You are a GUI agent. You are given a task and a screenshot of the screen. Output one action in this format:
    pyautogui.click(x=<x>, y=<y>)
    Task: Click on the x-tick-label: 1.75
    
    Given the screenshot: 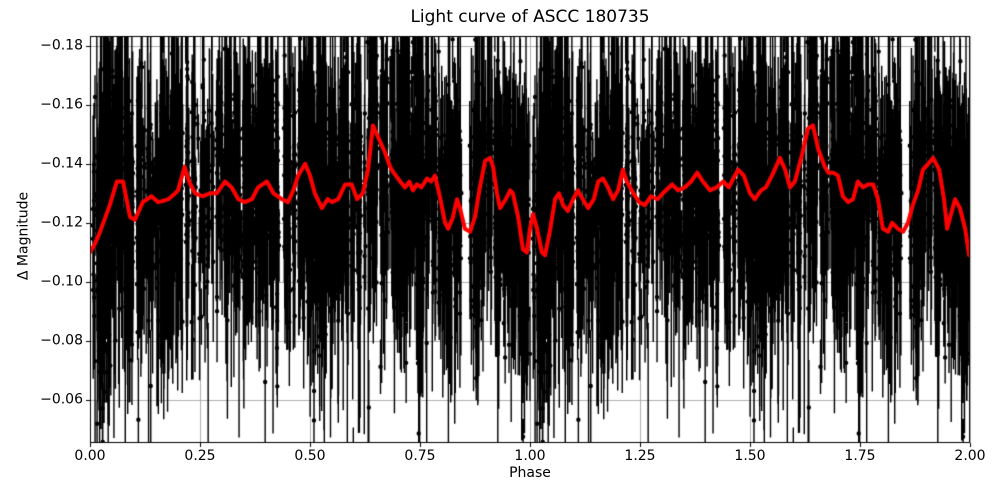 What is the action you would take?
    pyautogui.click(x=860, y=456)
    